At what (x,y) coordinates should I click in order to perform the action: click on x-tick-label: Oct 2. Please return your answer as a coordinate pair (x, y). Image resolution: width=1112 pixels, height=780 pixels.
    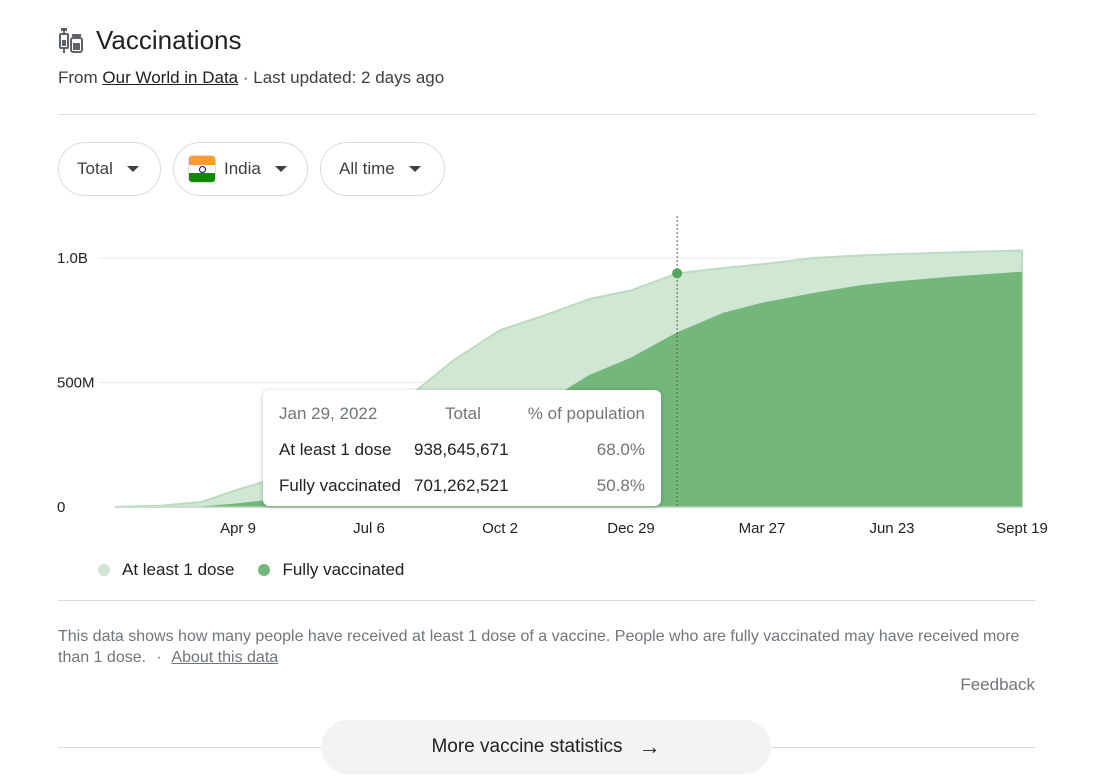
    Looking at the image, I should click on (500, 528).